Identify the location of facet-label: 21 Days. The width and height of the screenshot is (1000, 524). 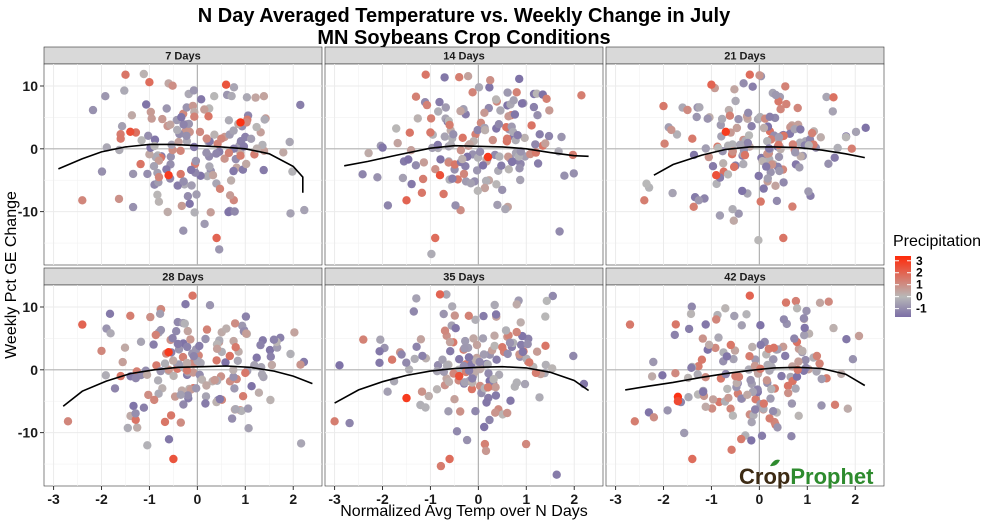
(745, 57).